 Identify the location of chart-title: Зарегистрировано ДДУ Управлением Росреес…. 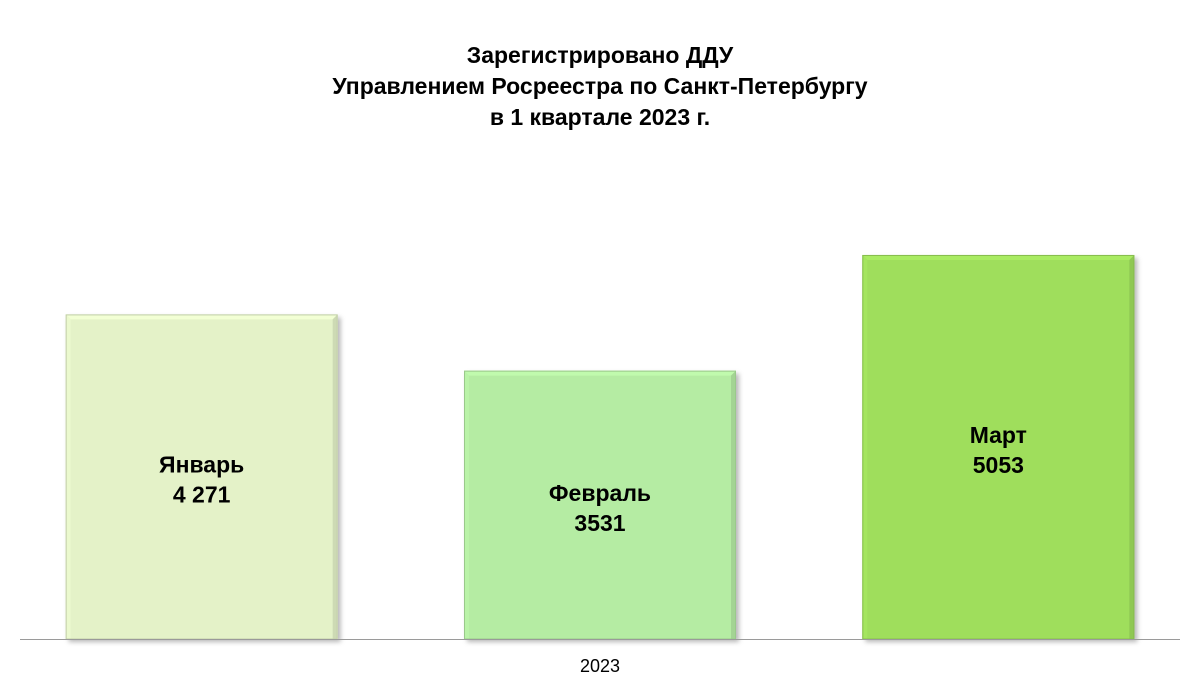
(600, 86).